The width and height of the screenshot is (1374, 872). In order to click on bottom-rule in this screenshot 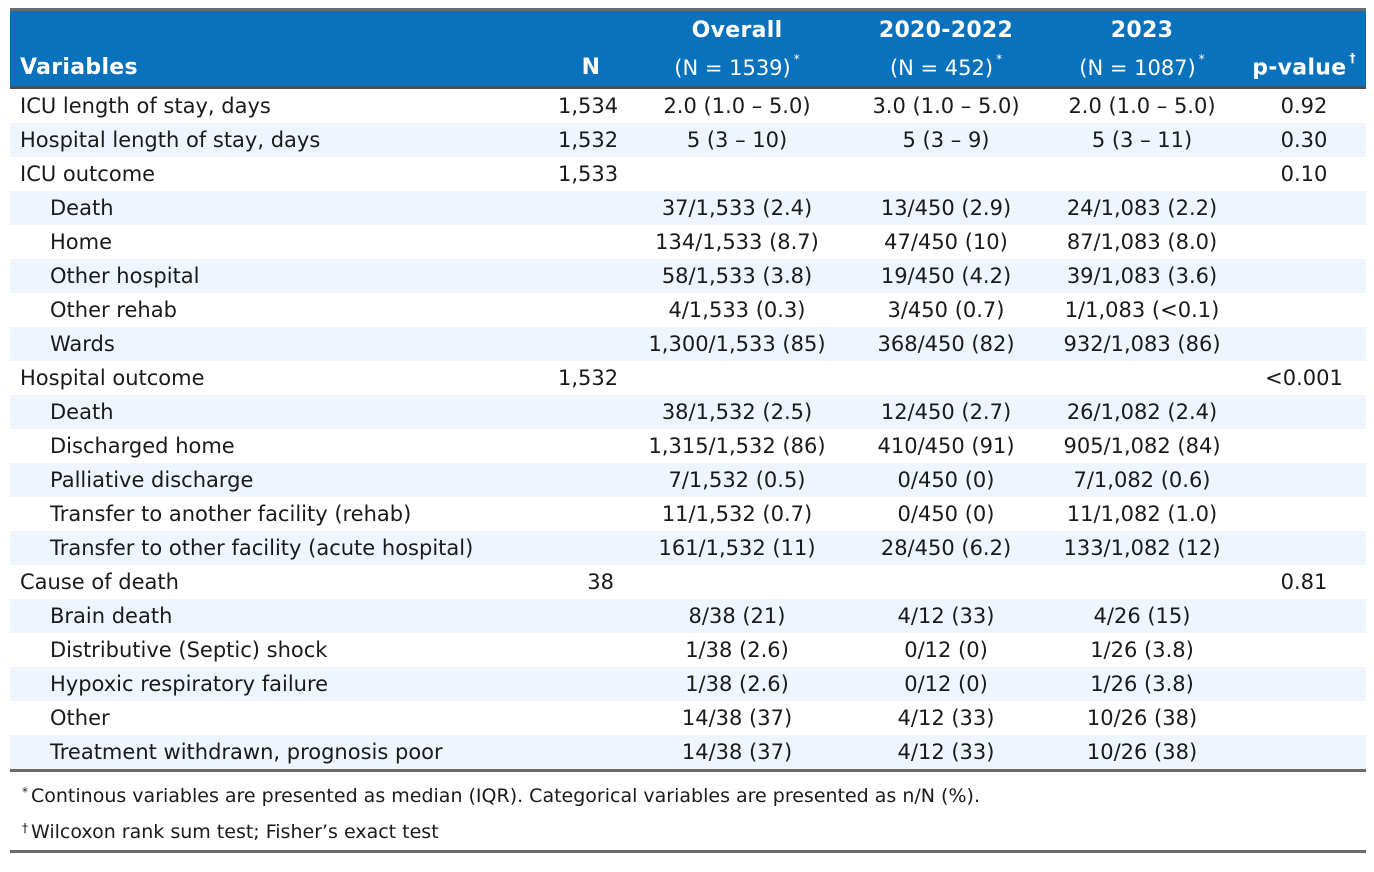, I will do `click(688, 770)`.